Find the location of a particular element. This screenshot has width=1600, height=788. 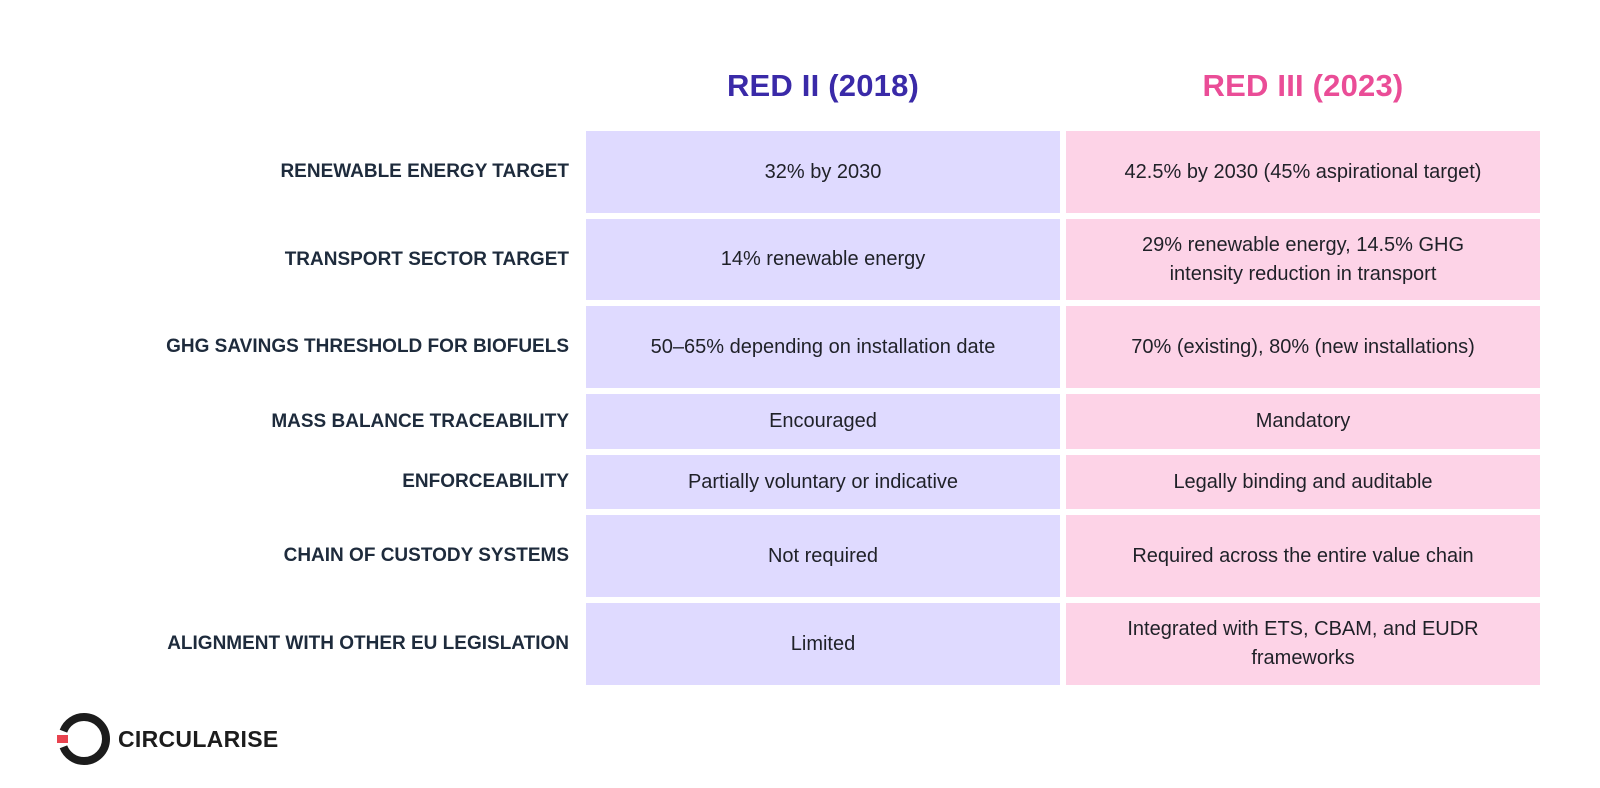

red2-cell: Partially voluntary or indicative is located at coordinates (823, 482).